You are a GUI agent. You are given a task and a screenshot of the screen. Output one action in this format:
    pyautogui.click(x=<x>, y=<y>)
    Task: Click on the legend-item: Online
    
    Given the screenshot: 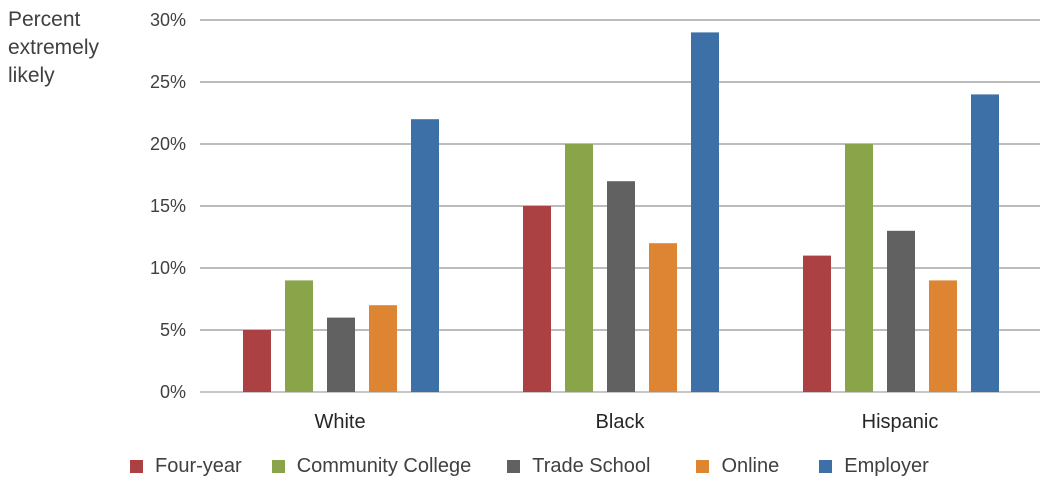 What is the action you would take?
    pyautogui.click(x=737, y=466)
    